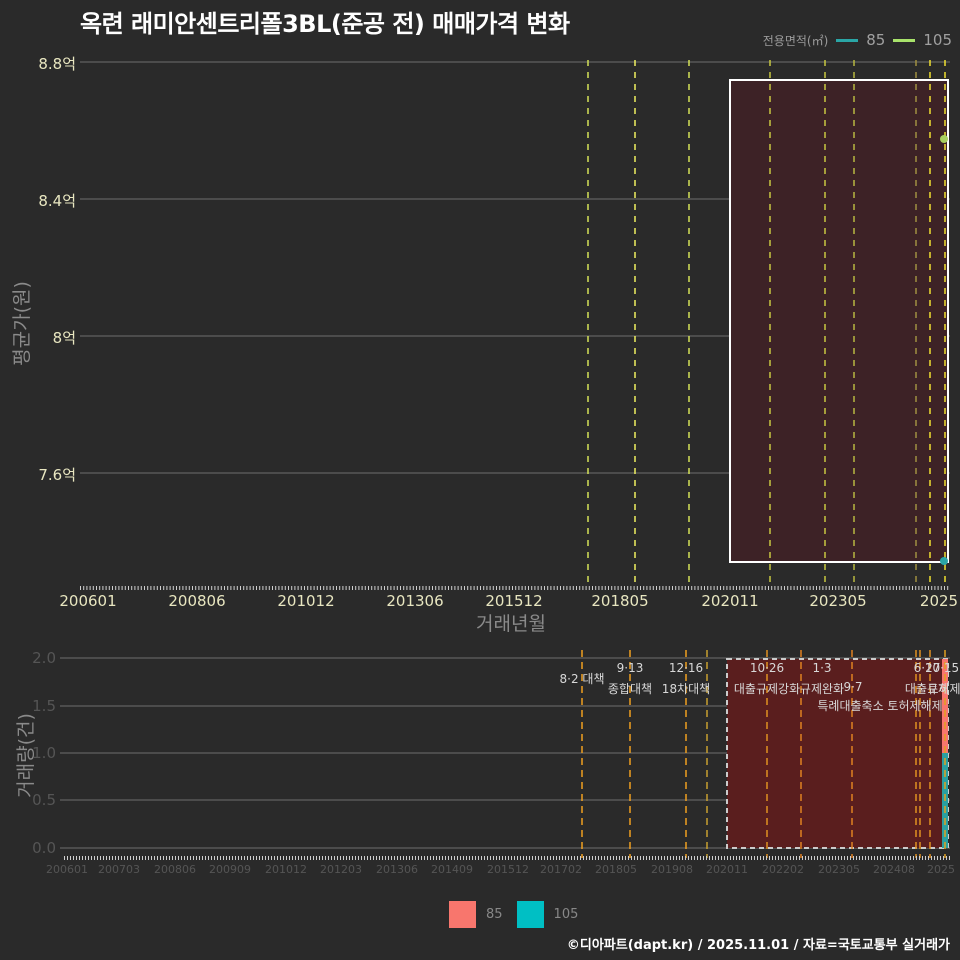  What do you see at coordinates (880, 706) in the screenshot?
I see `policy-annotation: 특례대출축소 토허제해제` at bounding box center [880, 706].